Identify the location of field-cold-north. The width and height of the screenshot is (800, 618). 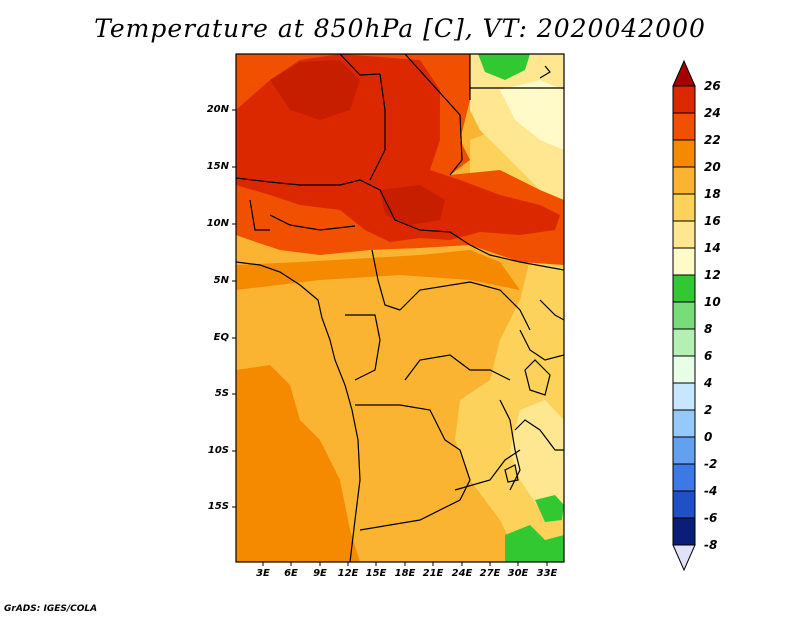
(504, 67).